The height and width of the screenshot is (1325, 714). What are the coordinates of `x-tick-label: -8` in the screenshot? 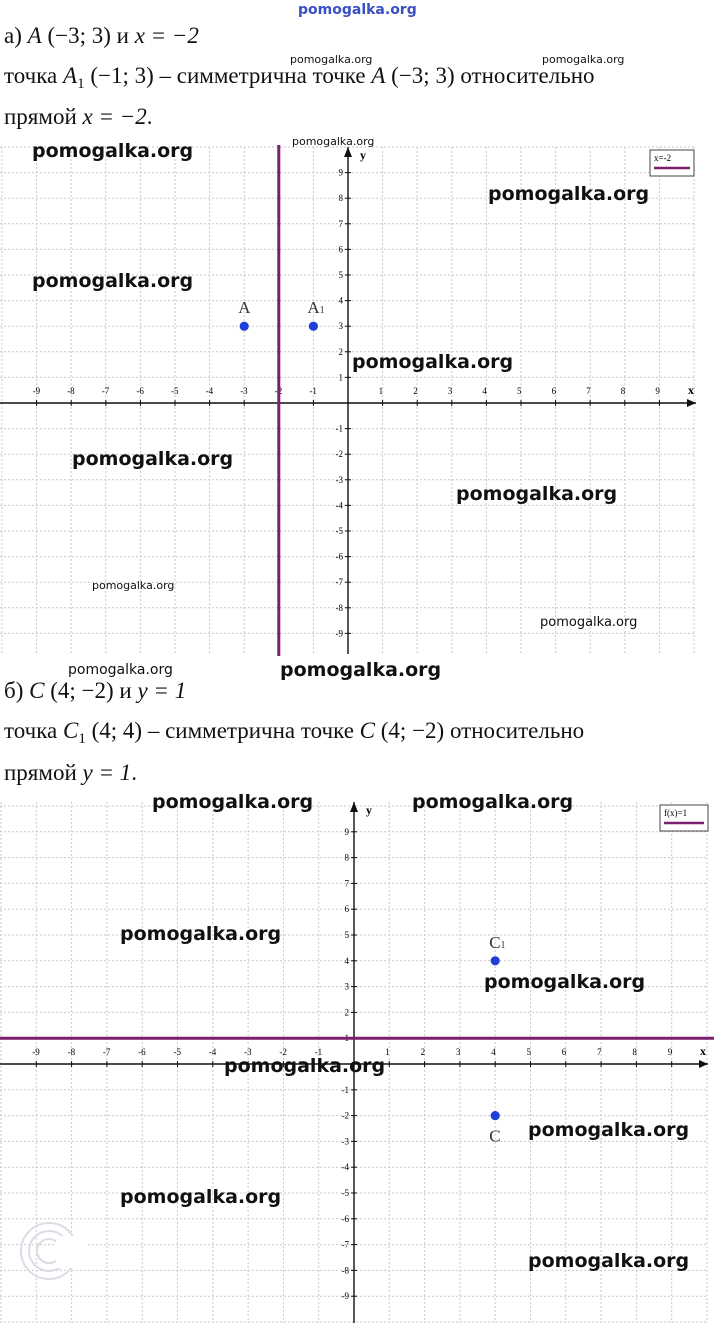 It's located at (72, 1052).